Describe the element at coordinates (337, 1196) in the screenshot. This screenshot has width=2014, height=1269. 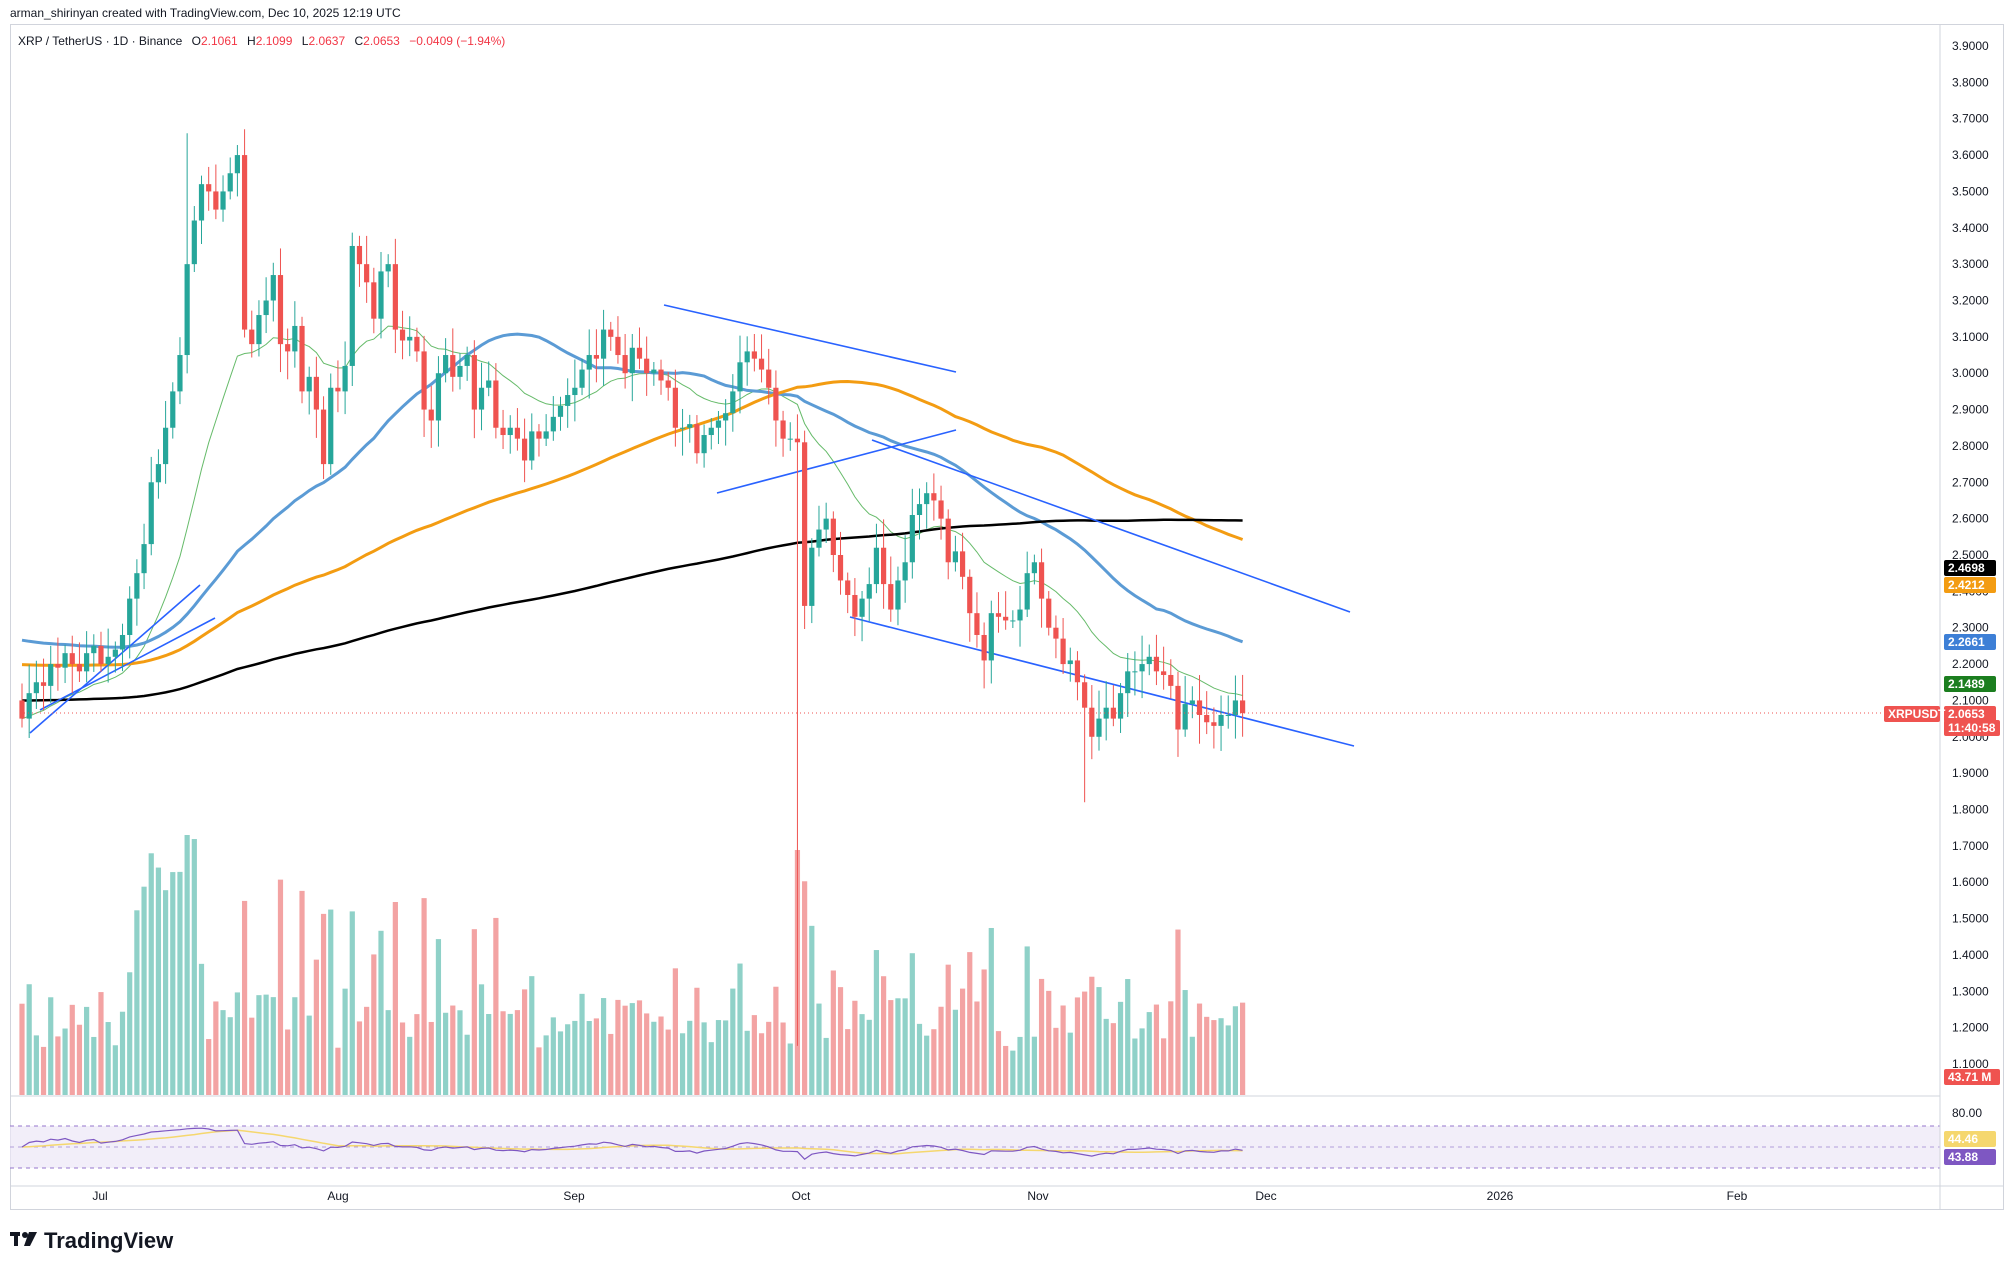
I see `time-tick-label: Aug` at that location.